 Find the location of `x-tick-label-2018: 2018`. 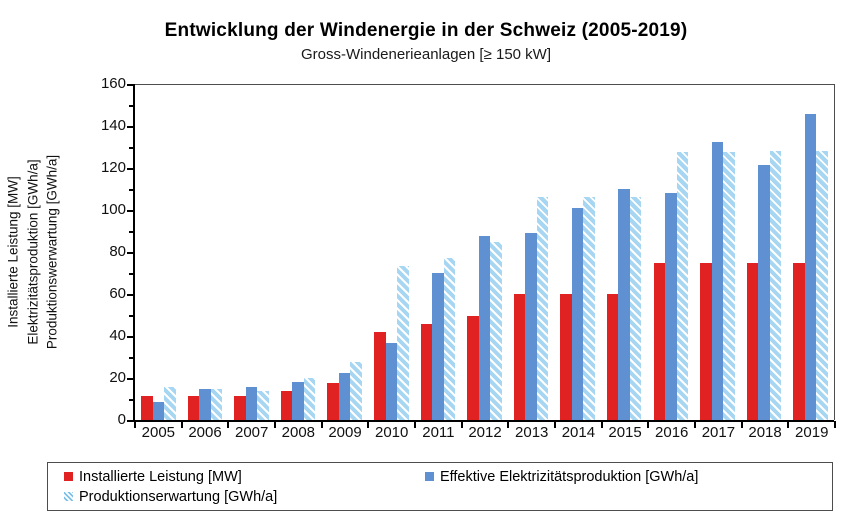

x-tick-label-2018: 2018 is located at coordinates (765, 432).